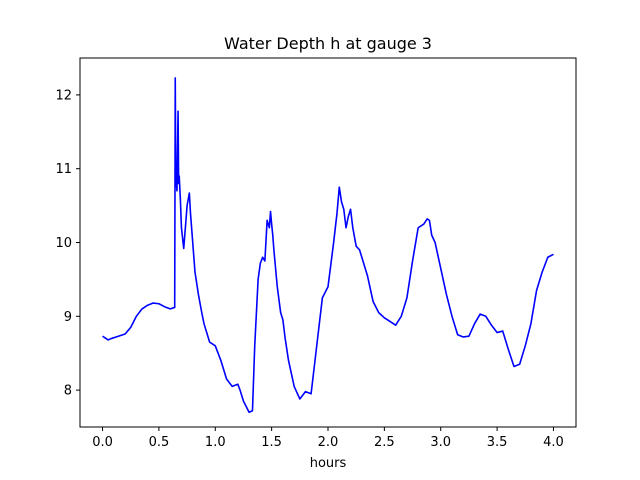  What do you see at coordinates (271, 442) in the screenshot?
I see `x-tick-label: 1.5` at bounding box center [271, 442].